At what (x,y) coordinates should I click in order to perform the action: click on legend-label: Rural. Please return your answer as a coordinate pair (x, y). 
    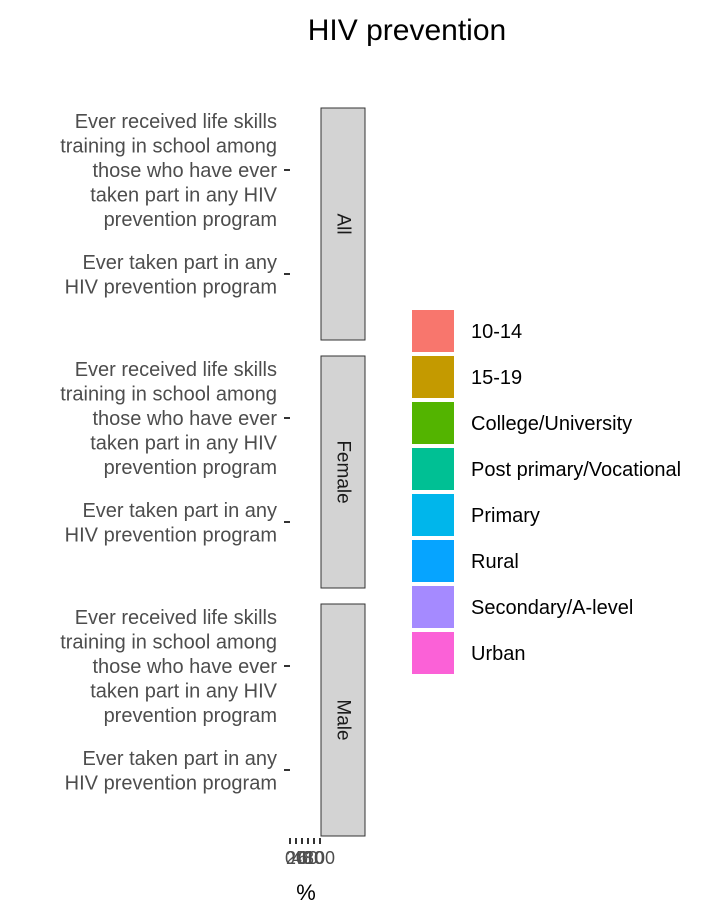
    Looking at the image, I should click on (495, 562).